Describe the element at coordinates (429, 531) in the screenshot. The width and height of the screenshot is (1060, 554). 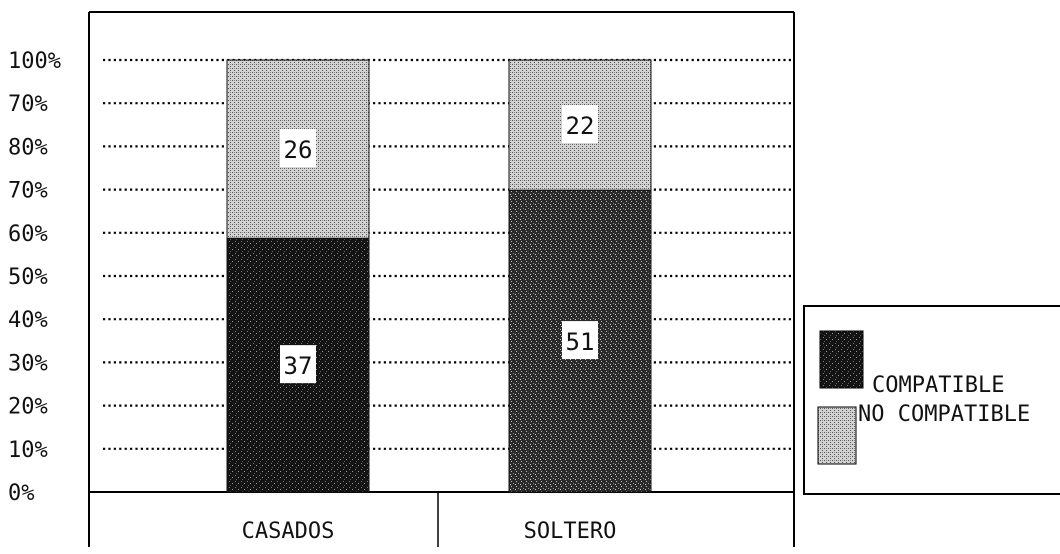
I see `x-axis-categories: CASADOS SOLTERO` at that location.